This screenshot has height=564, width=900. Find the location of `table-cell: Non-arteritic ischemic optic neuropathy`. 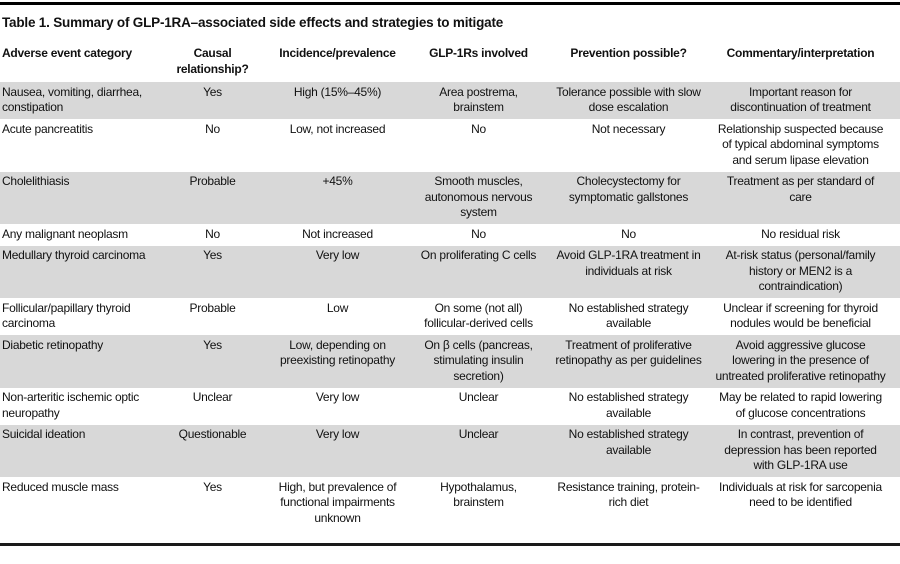

table-cell: Non-arteritic ischemic optic neuropathy is located at coordinates (71, 405).